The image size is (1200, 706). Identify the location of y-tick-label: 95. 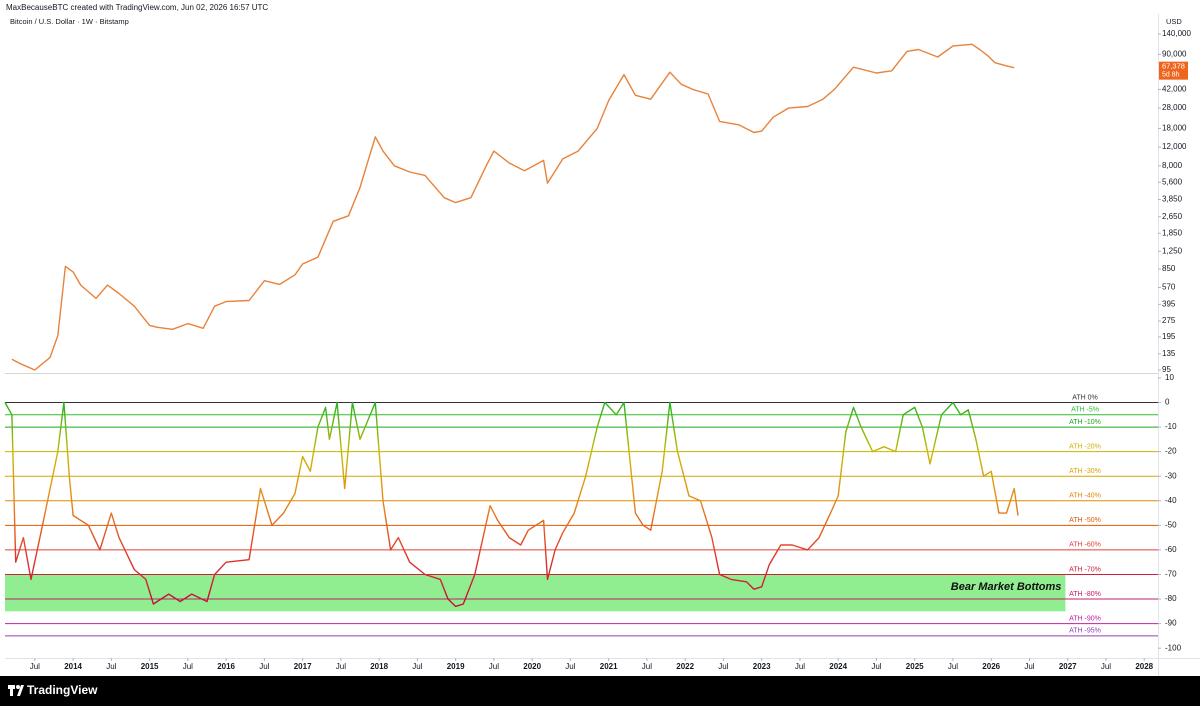
(1166, 369).